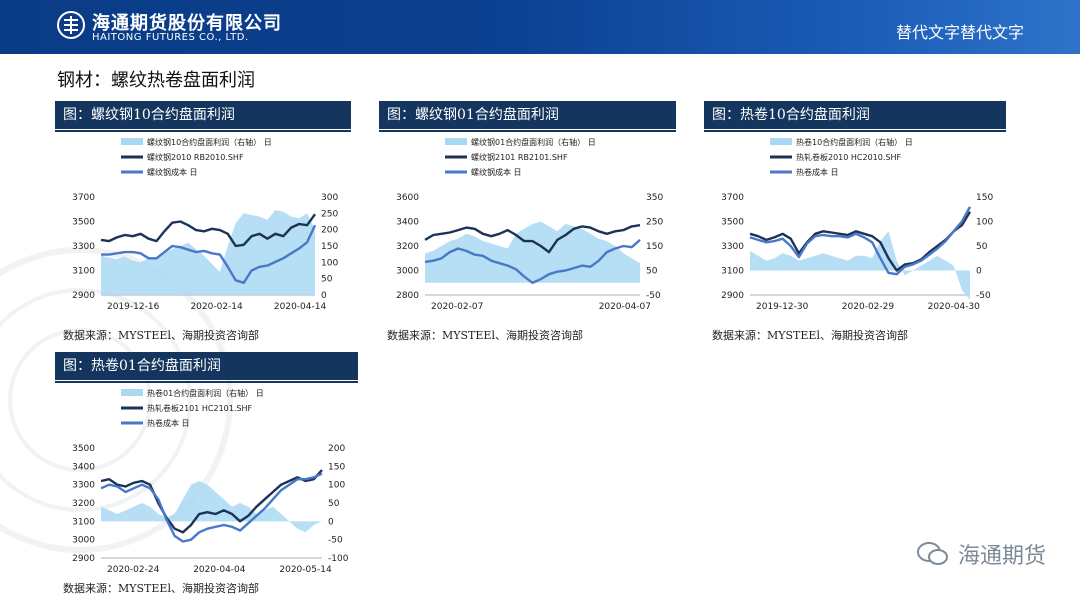 The height and width of the screenshot is (607, 1080). What do you see at coordinates (1001, 556) in the screenshot?
I see `watermark-text: 海通期货` at bounding box center [1001, 556].